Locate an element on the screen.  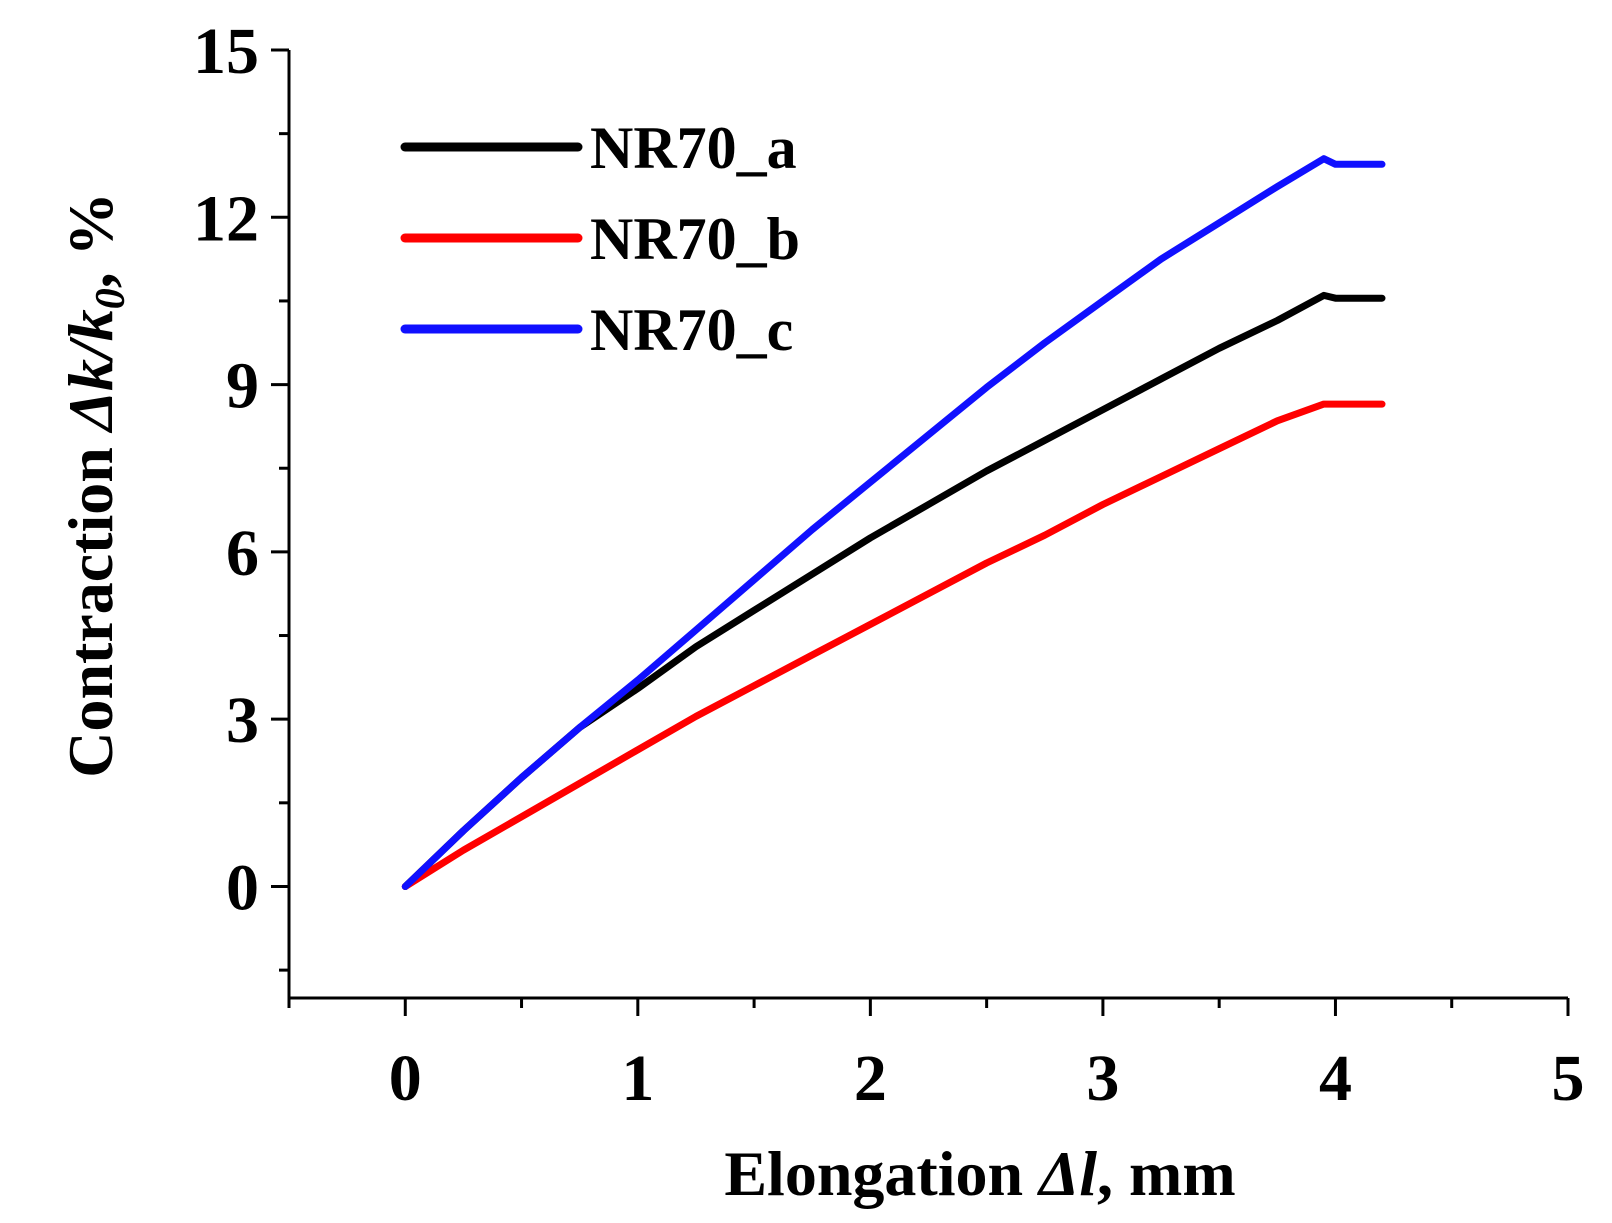
y-axis-title: Contraction Δk/k0, % is located at coordinates (94, 485).